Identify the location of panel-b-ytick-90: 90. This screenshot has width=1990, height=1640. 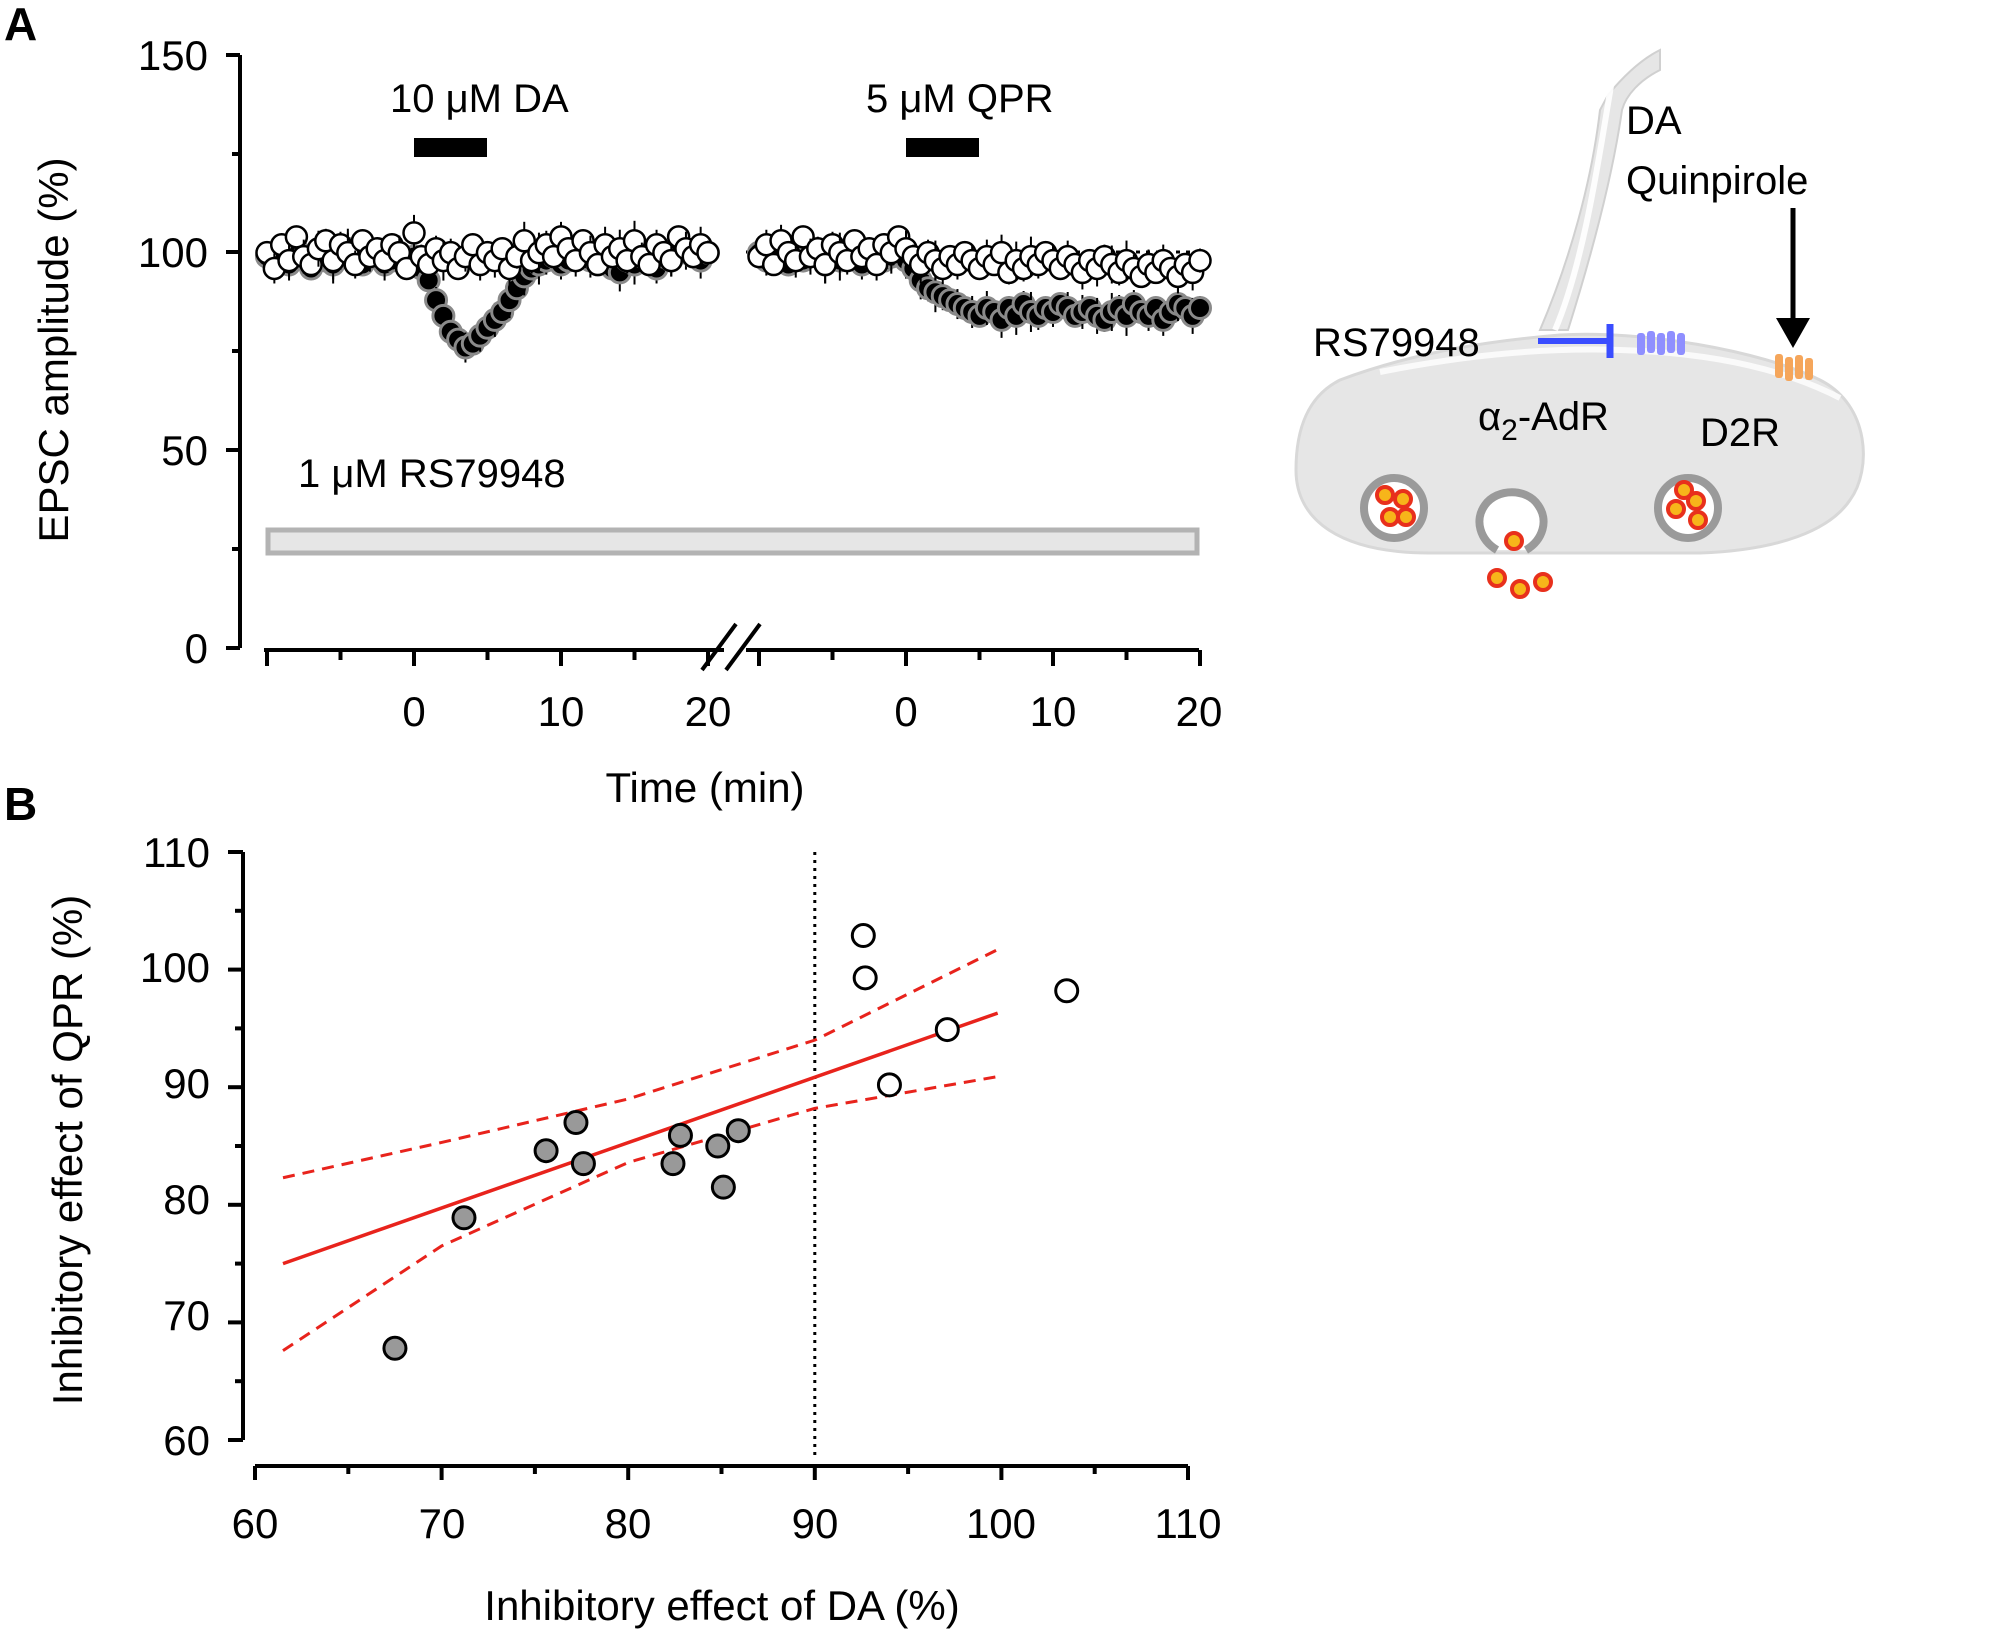
(186, 1083).